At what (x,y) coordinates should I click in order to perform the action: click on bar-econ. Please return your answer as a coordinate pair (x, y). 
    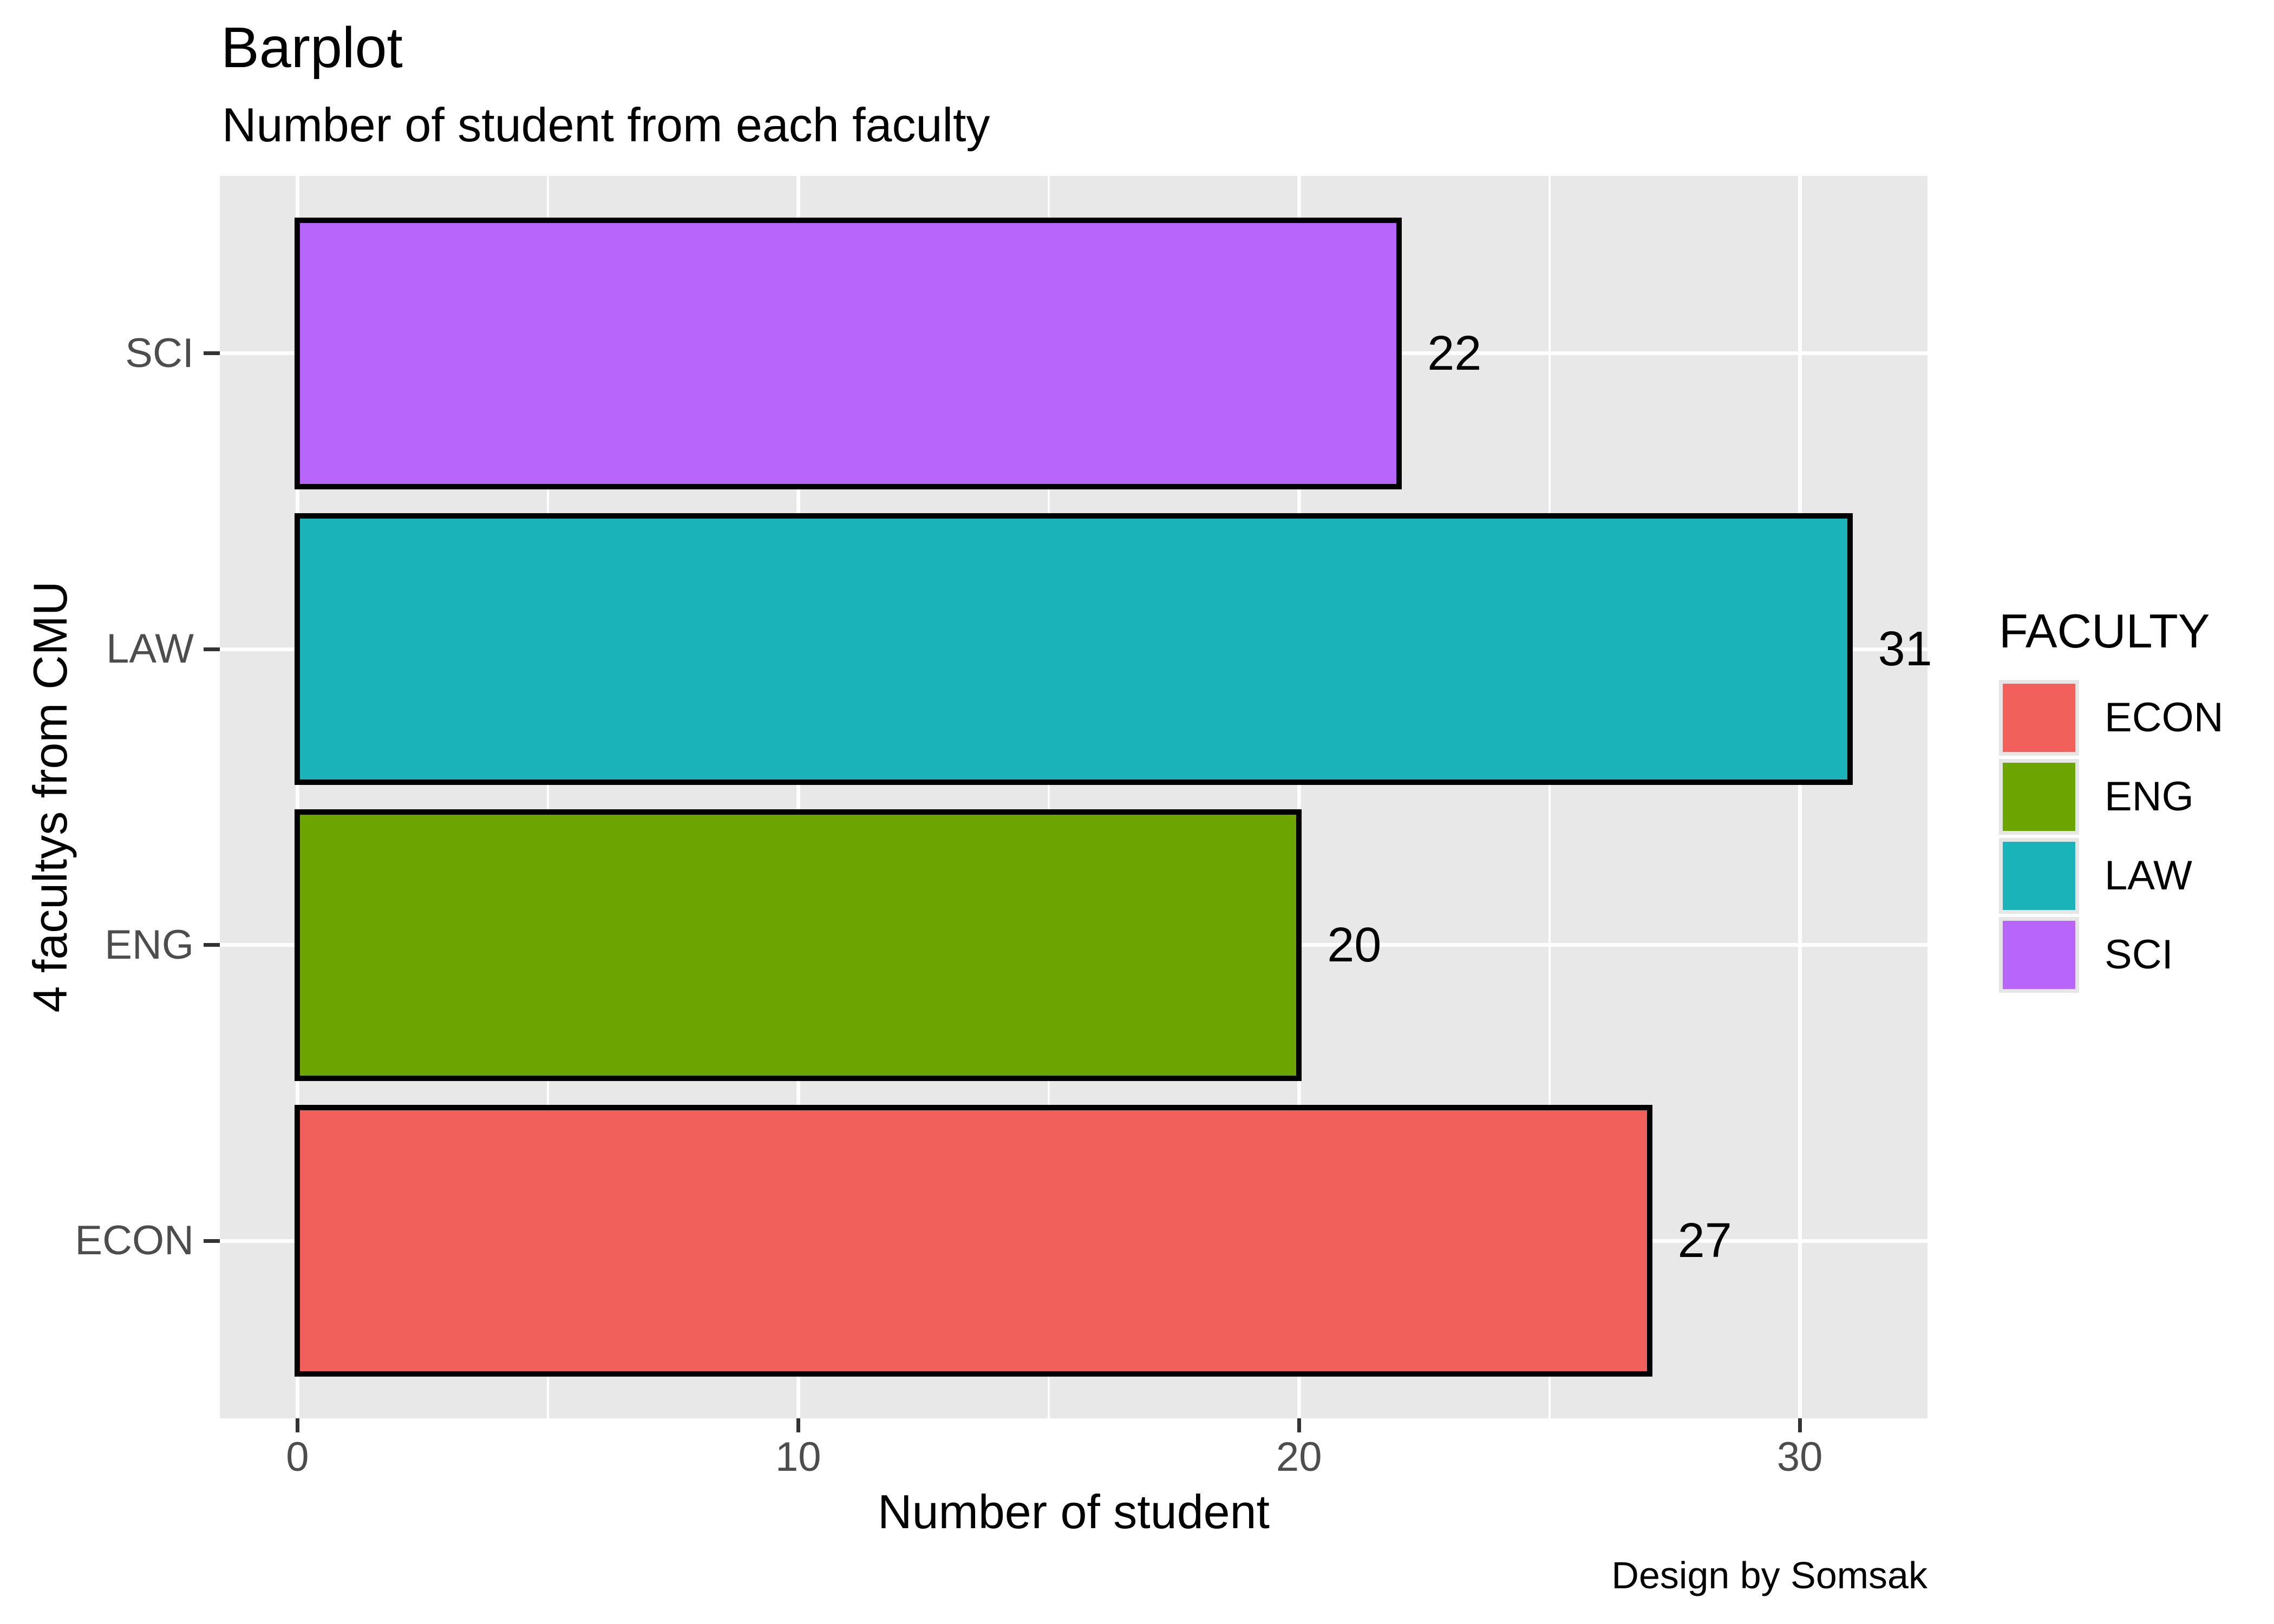
    Looking at the image, I should click on (974, 1241).